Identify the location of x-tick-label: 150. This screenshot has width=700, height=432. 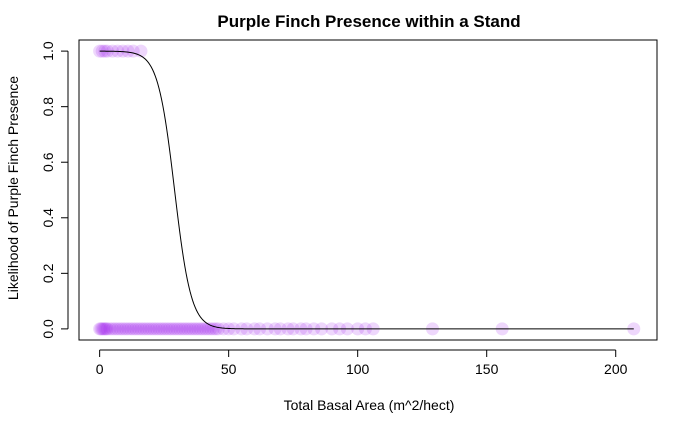
(487, 369).